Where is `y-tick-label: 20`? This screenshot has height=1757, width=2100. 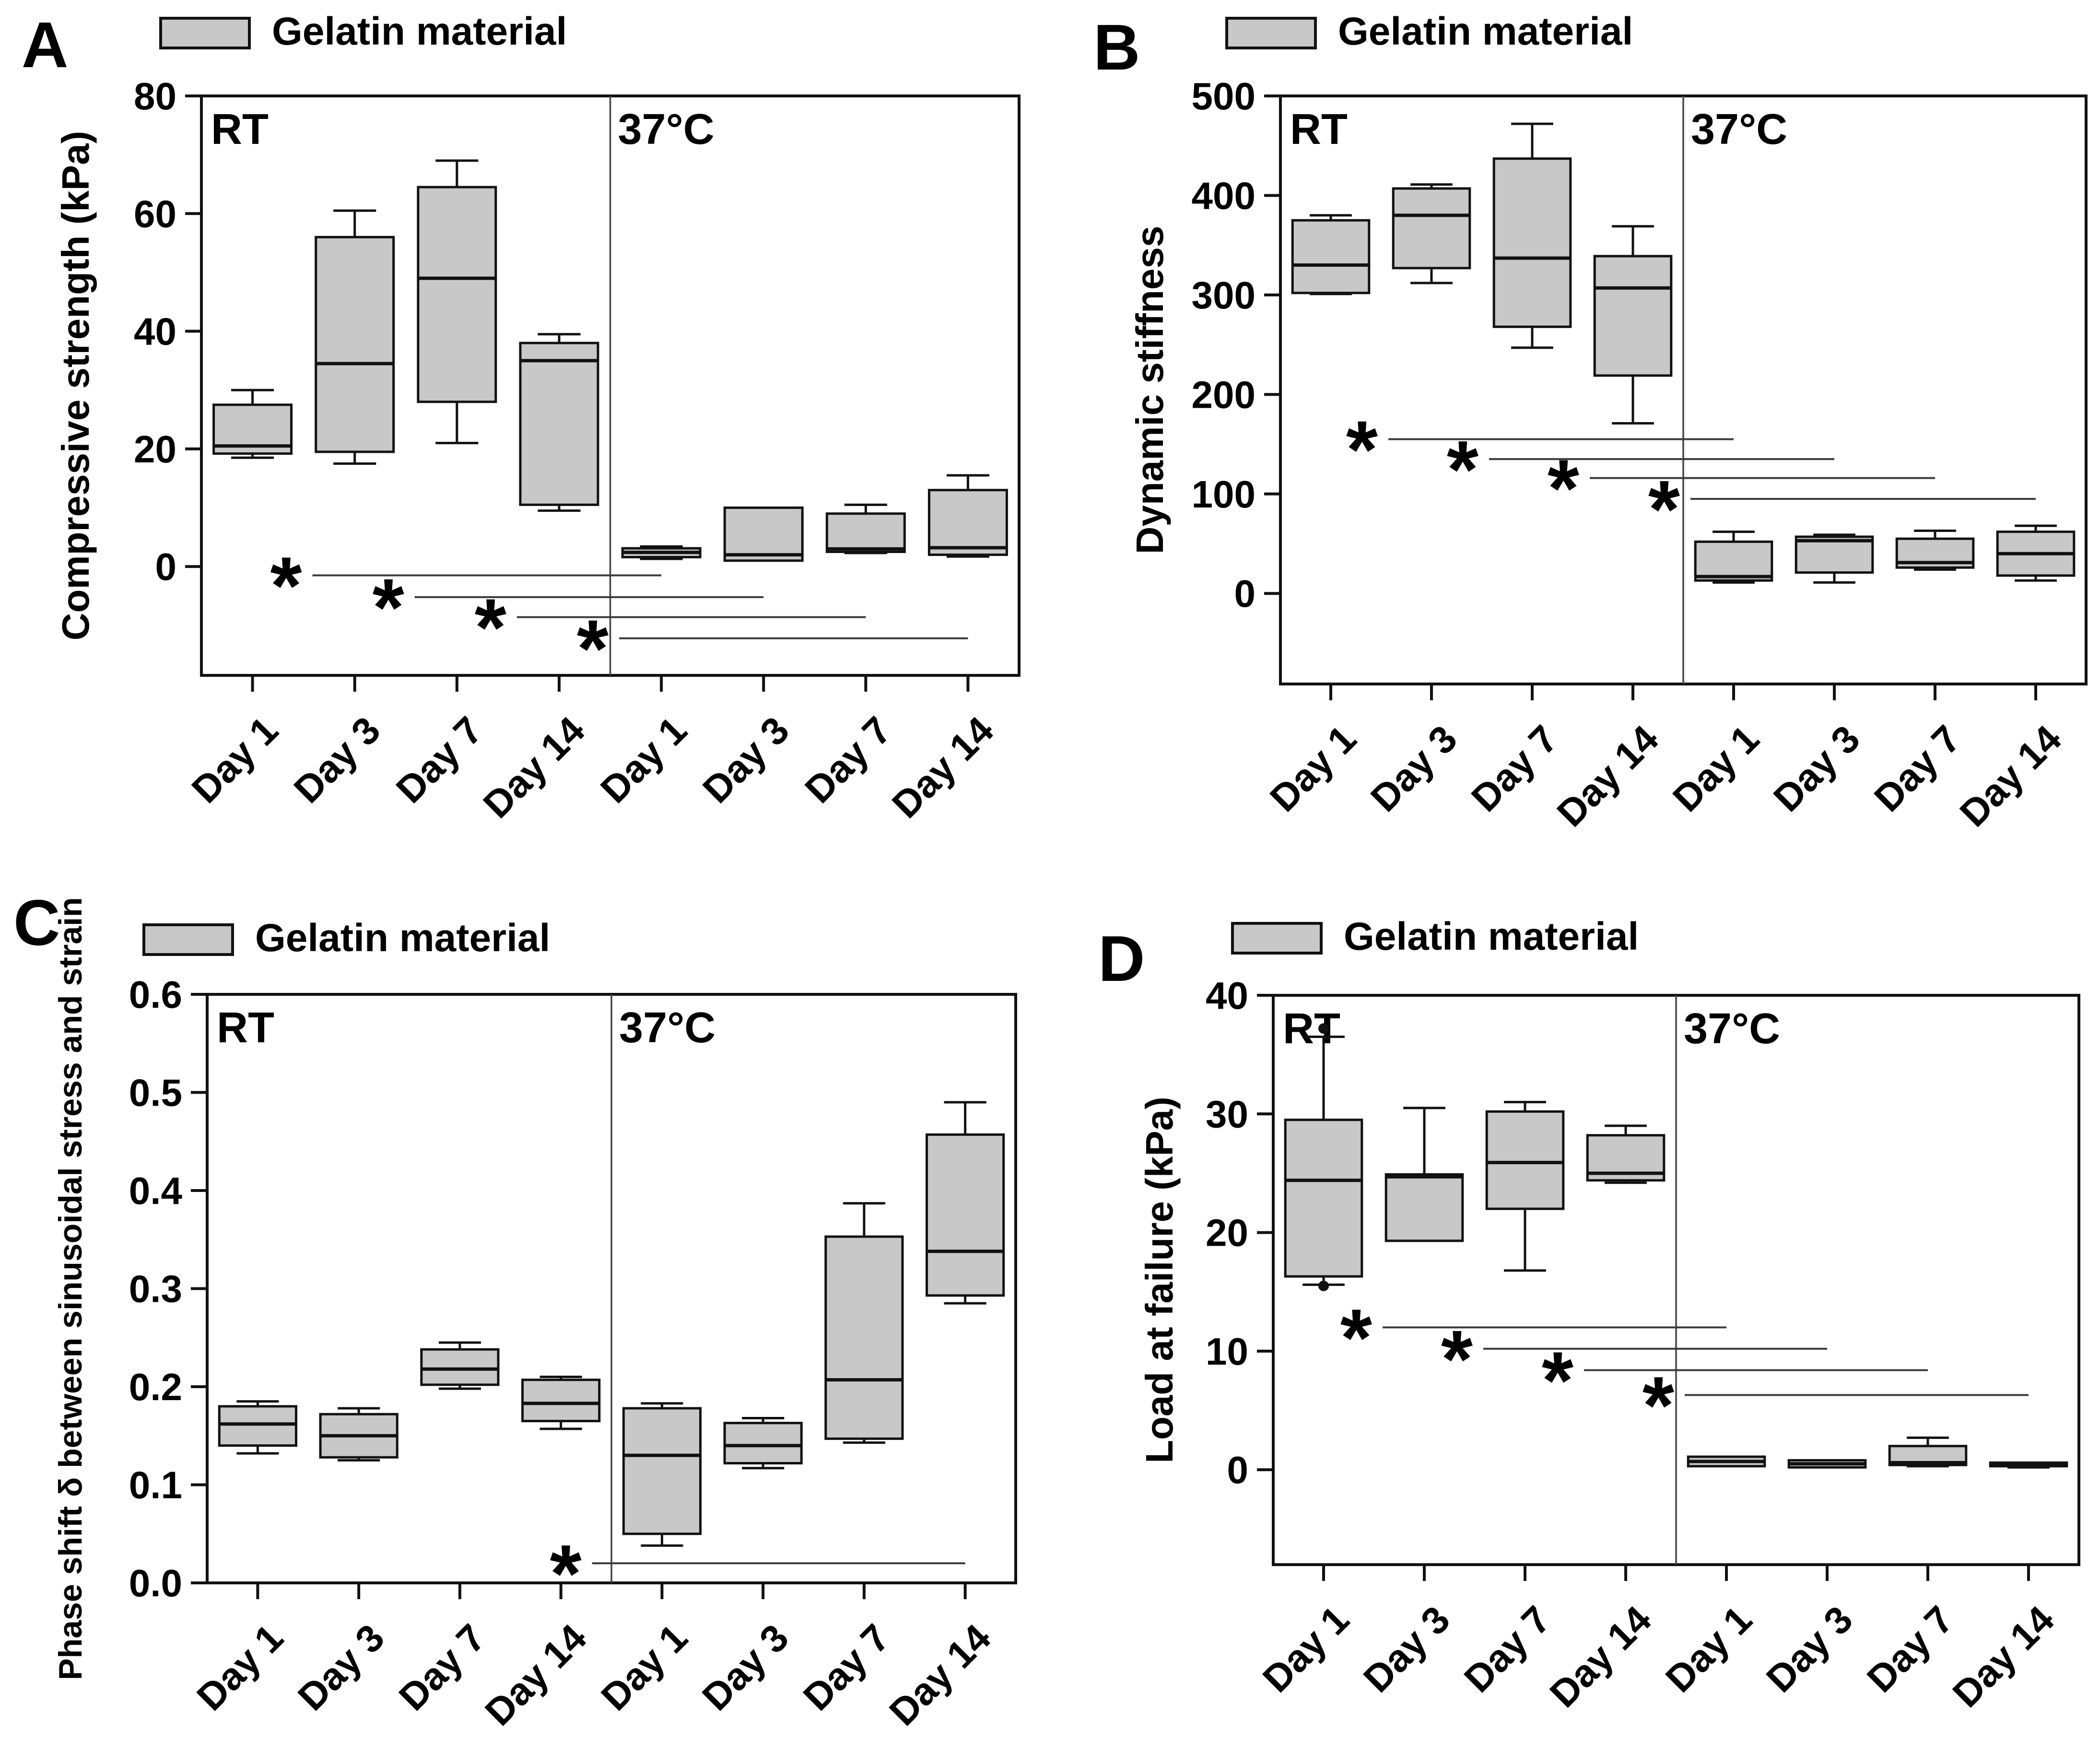
y-tick-label: 20 is located at coordinates (1227, 1233).